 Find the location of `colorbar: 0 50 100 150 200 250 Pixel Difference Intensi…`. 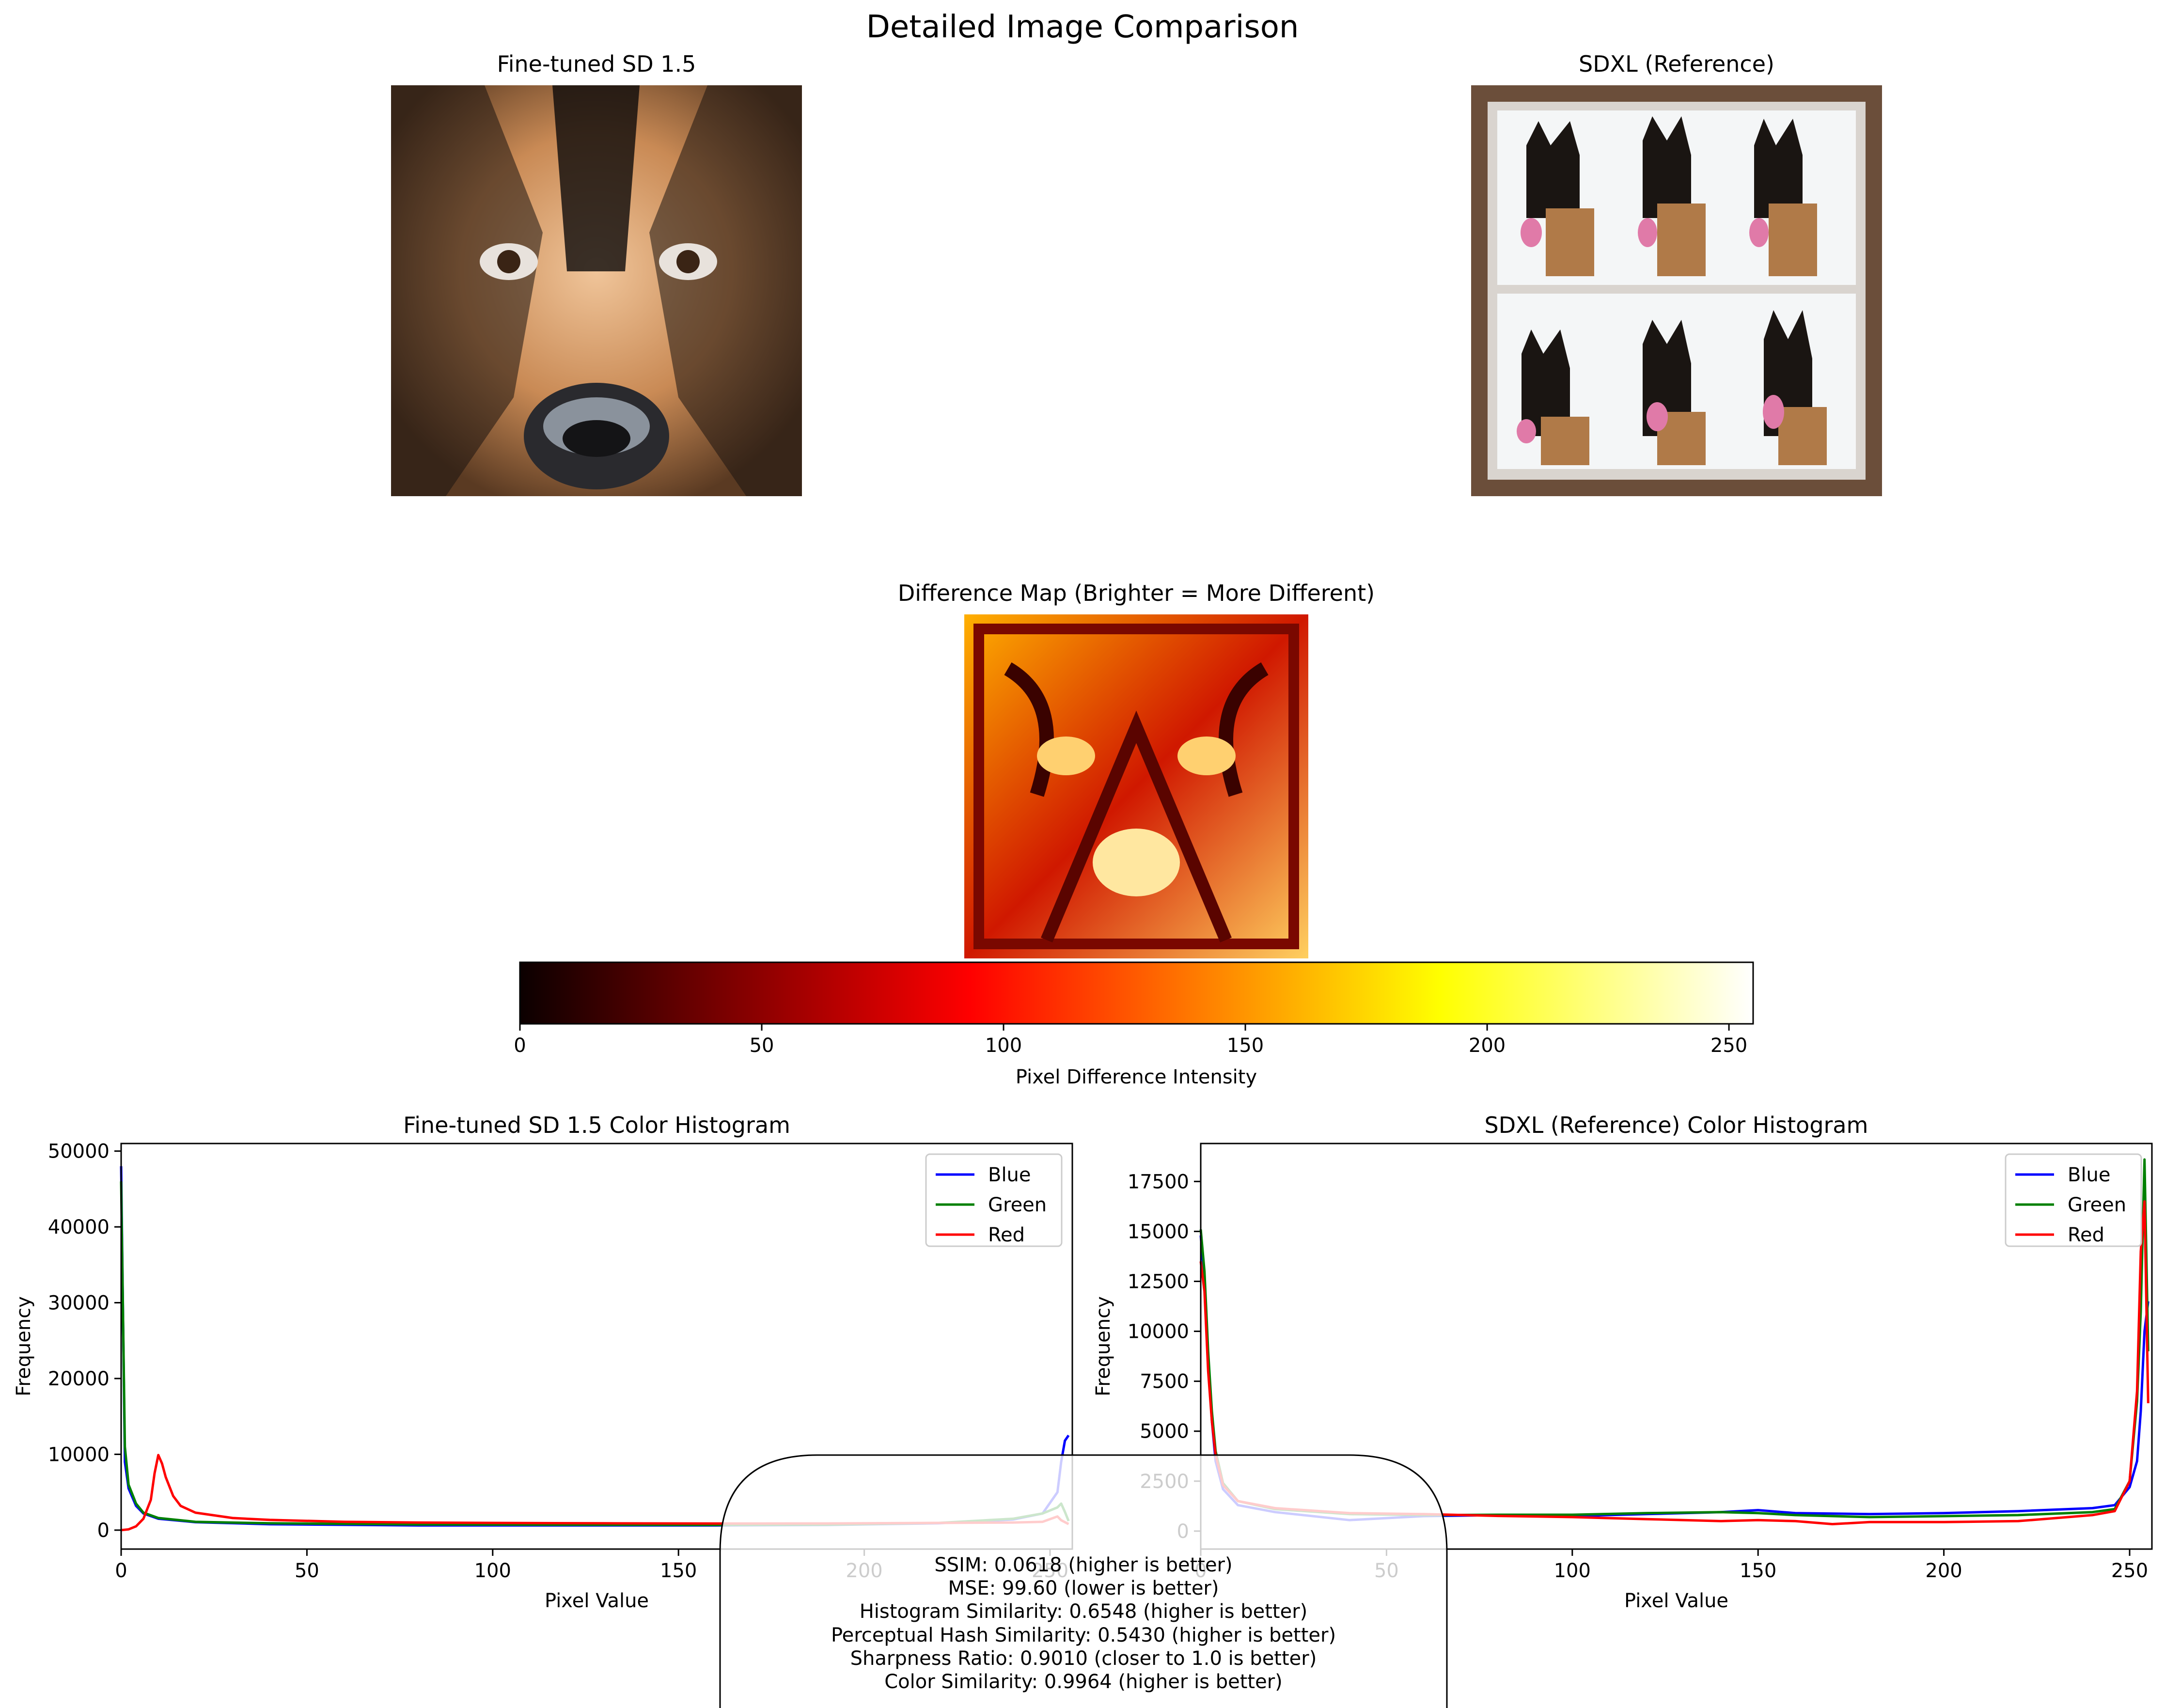

colorbar: 0 50 100 150 200 250 Pixel Difference Intensi… is located at coordinates (1134, 1024).